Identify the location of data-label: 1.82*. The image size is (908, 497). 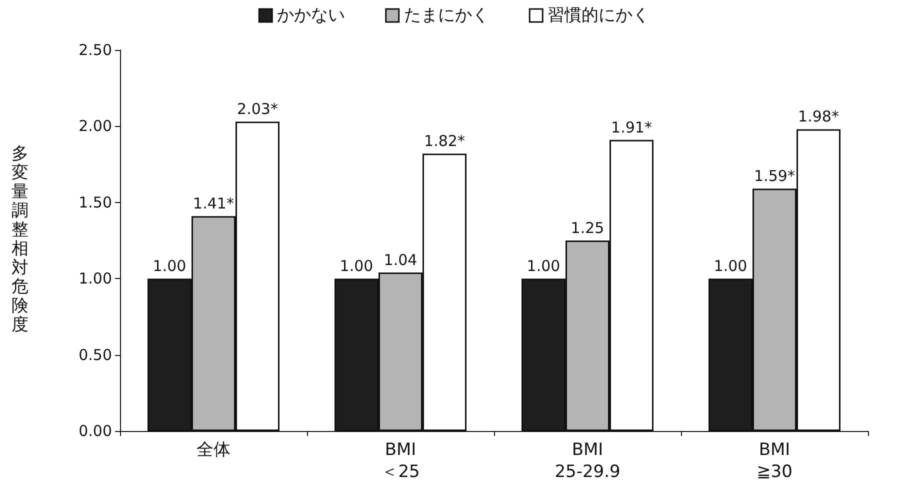
(445, 141).